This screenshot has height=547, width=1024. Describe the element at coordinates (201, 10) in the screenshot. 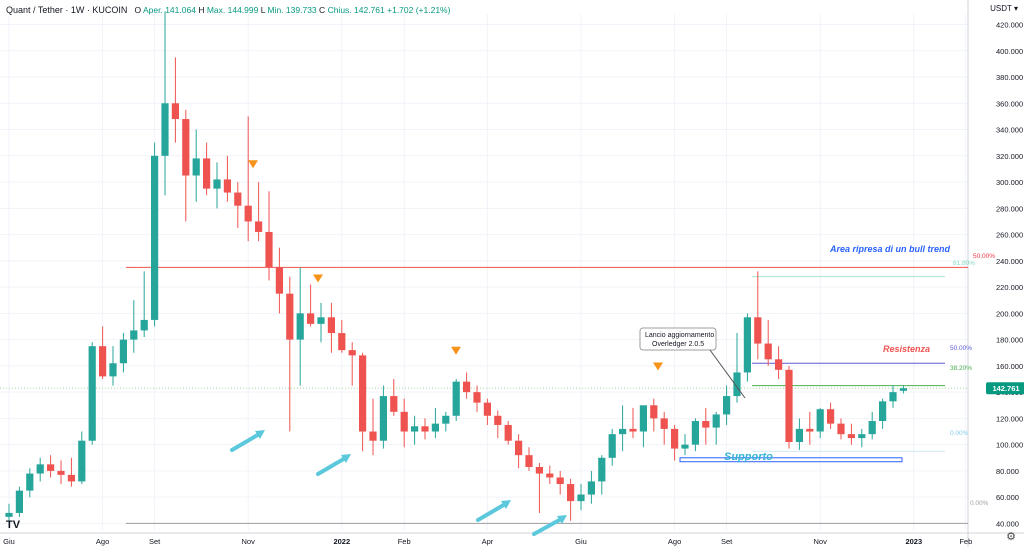

I see `high-label: H` at that location.